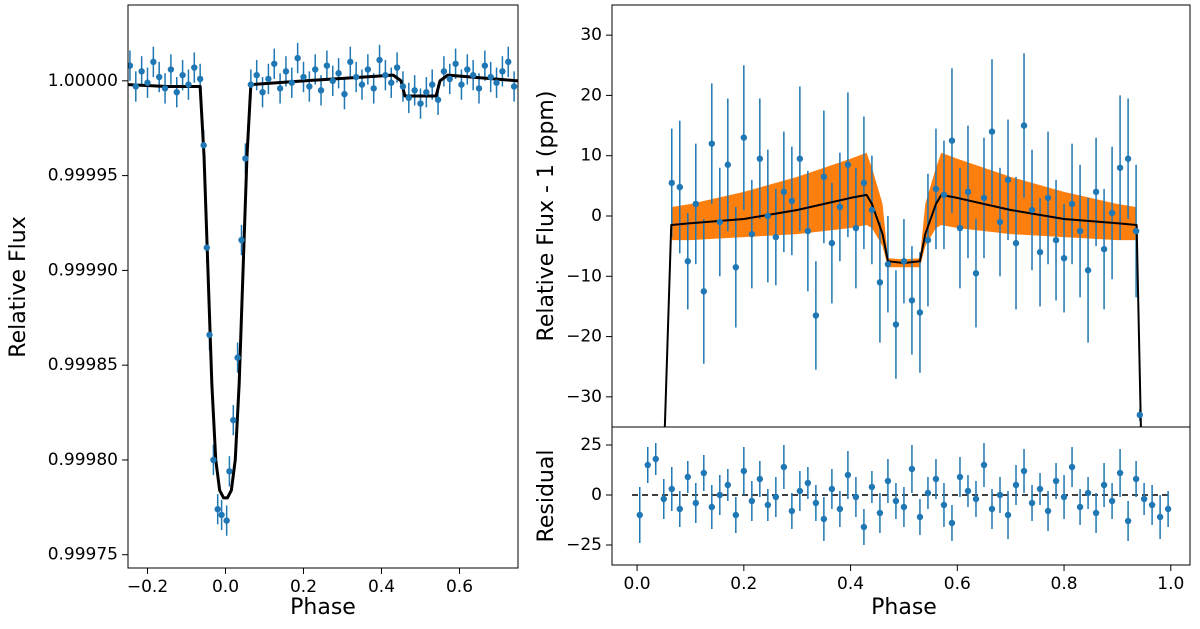 This screenshot has width=1200, height=629. Describe the element at coordinates (584, 337) in the screenshot. I see `y-tick-label: −20` at that location.